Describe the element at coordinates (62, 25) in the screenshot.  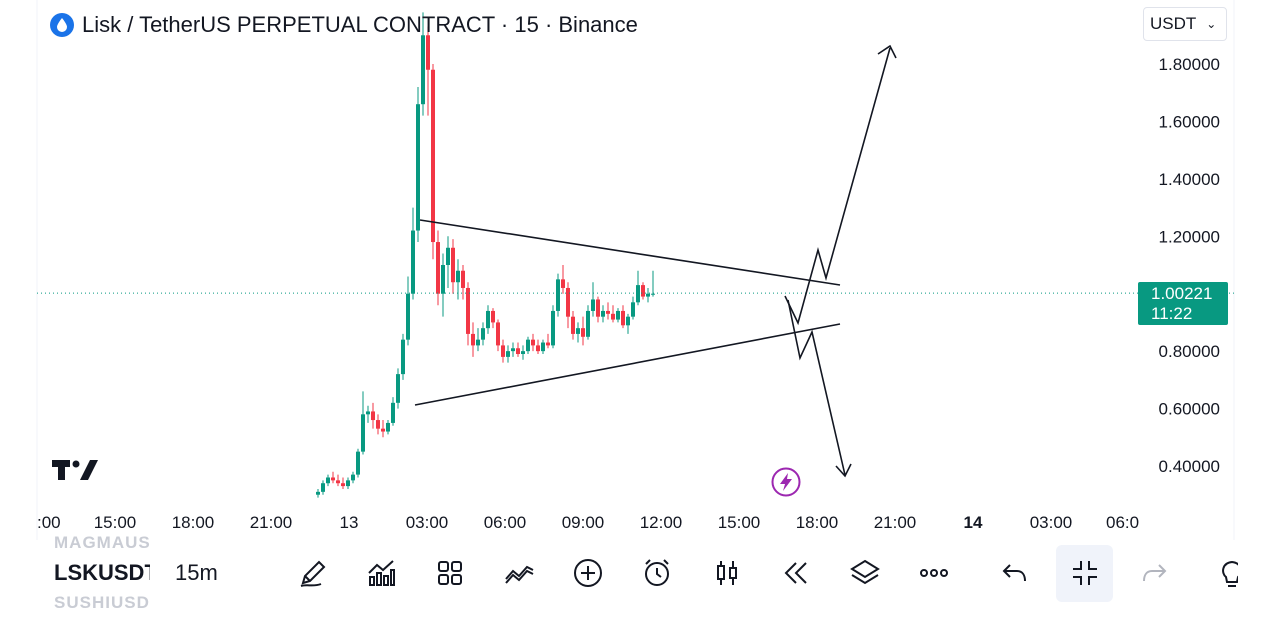
I see `lisk-drop-icon` at that location.